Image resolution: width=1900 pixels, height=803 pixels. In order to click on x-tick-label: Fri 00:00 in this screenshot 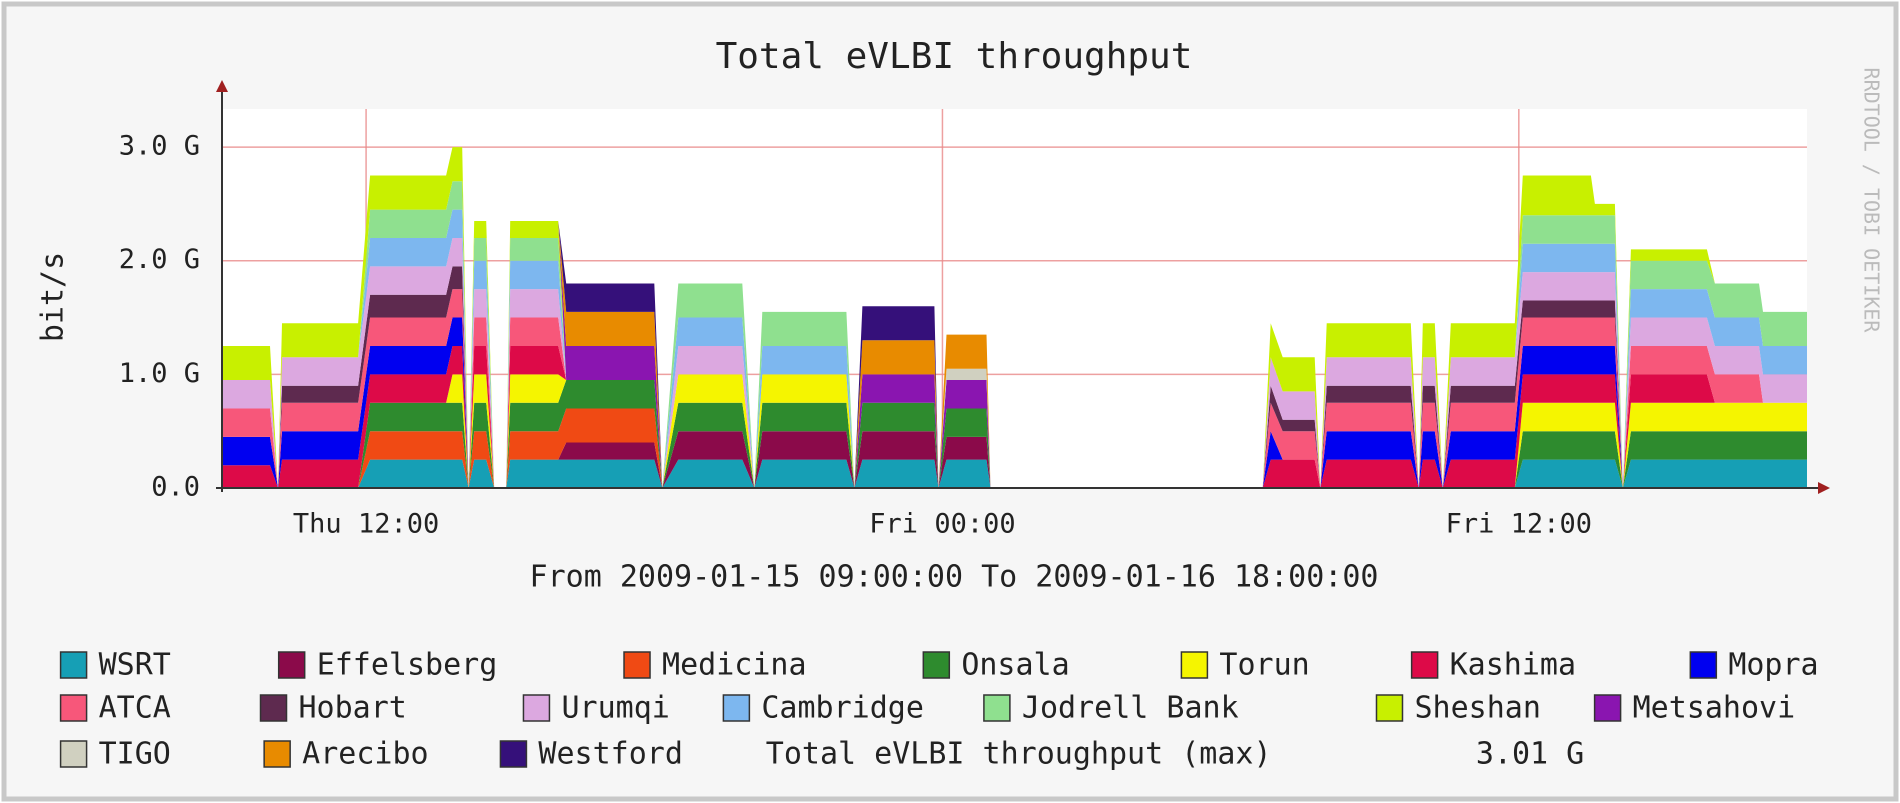, I will do `click(942, 524)`.